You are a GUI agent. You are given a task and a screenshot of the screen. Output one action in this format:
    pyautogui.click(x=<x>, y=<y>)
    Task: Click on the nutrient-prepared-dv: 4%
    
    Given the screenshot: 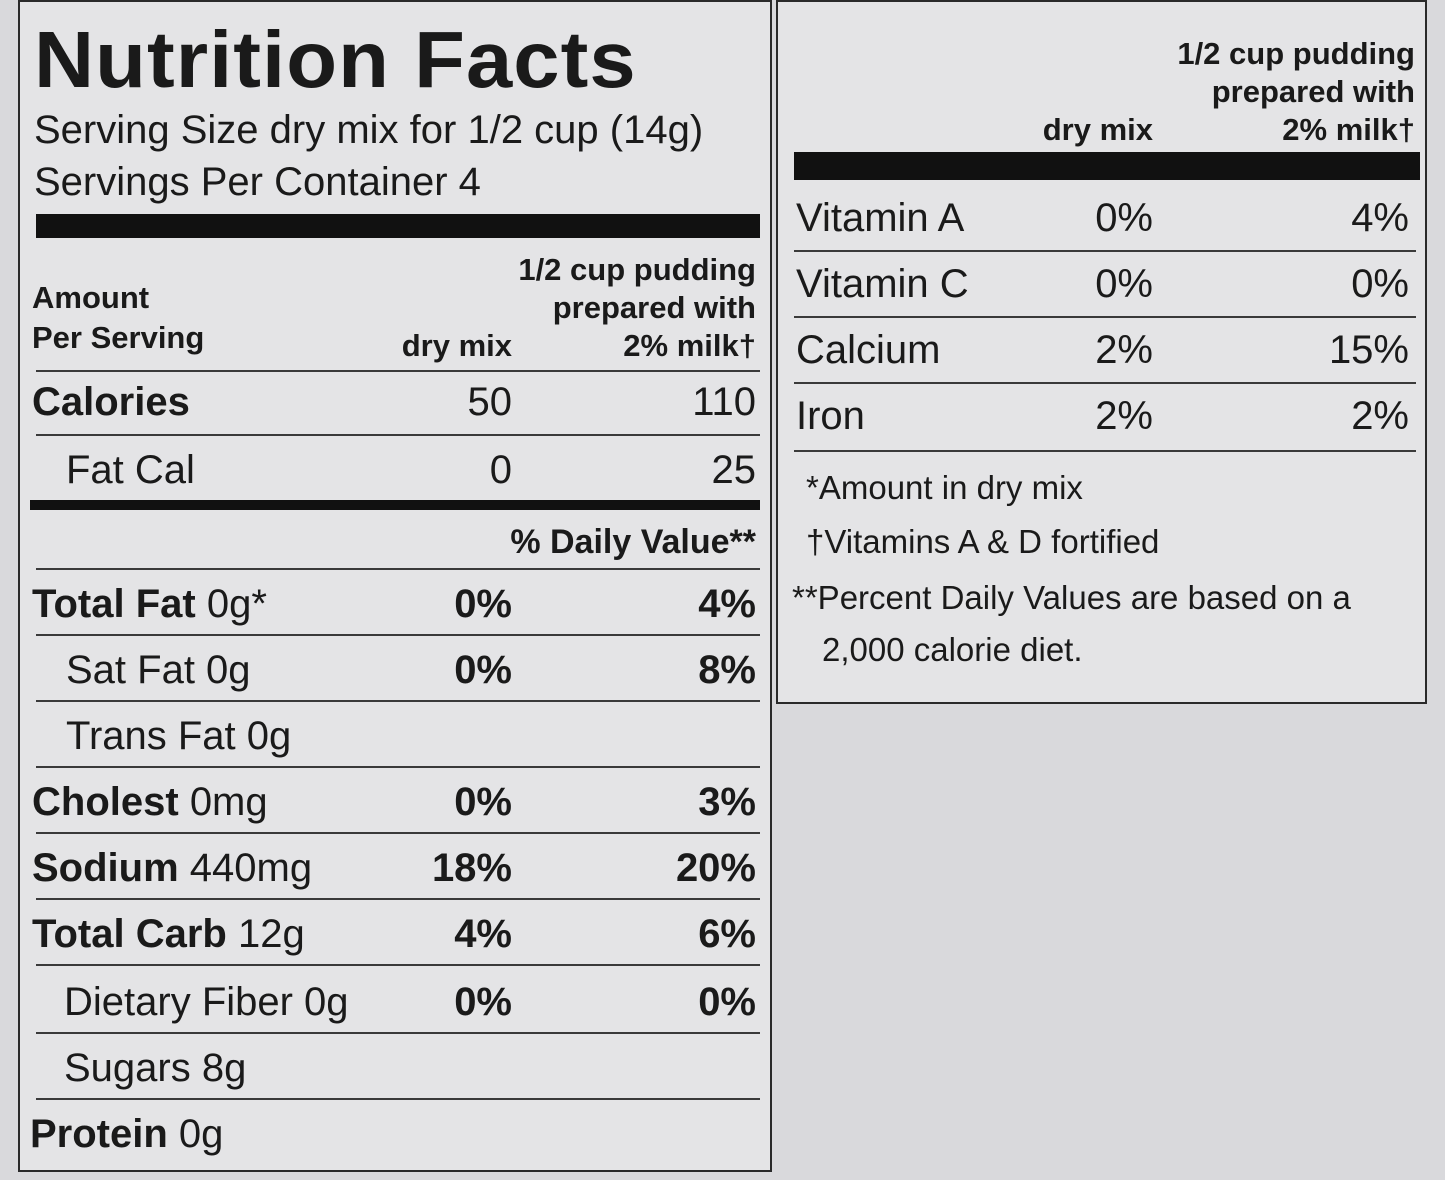 What is the action you would take?
    pyautogui.click(x=727, y=604)
    